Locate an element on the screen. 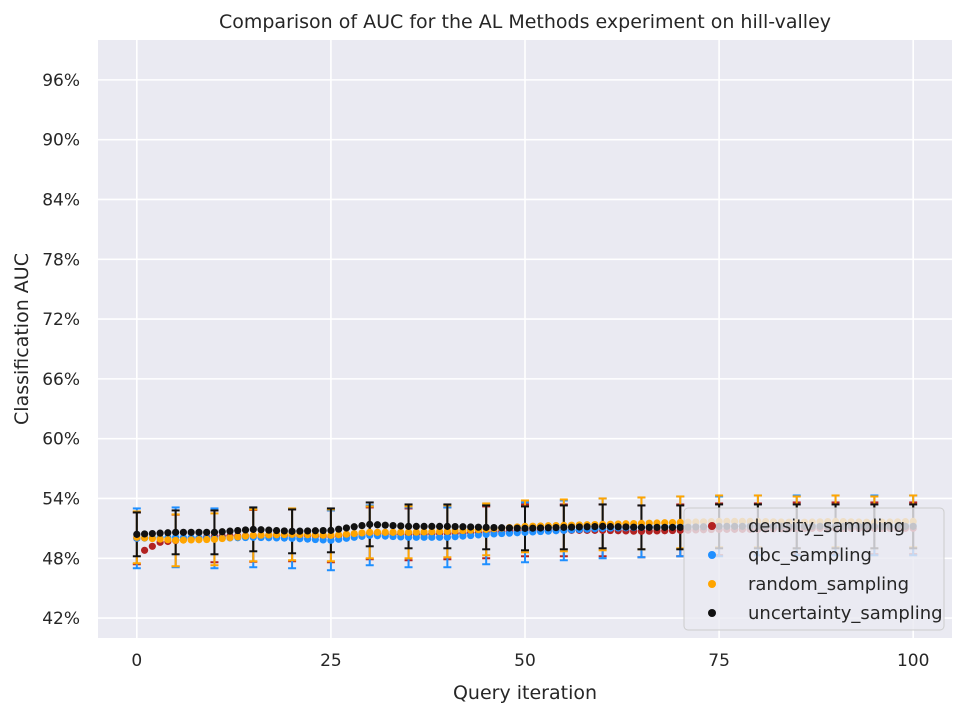 The image size is (966, 716). y-tick-label: 42% is located at coordinates (61, 619).